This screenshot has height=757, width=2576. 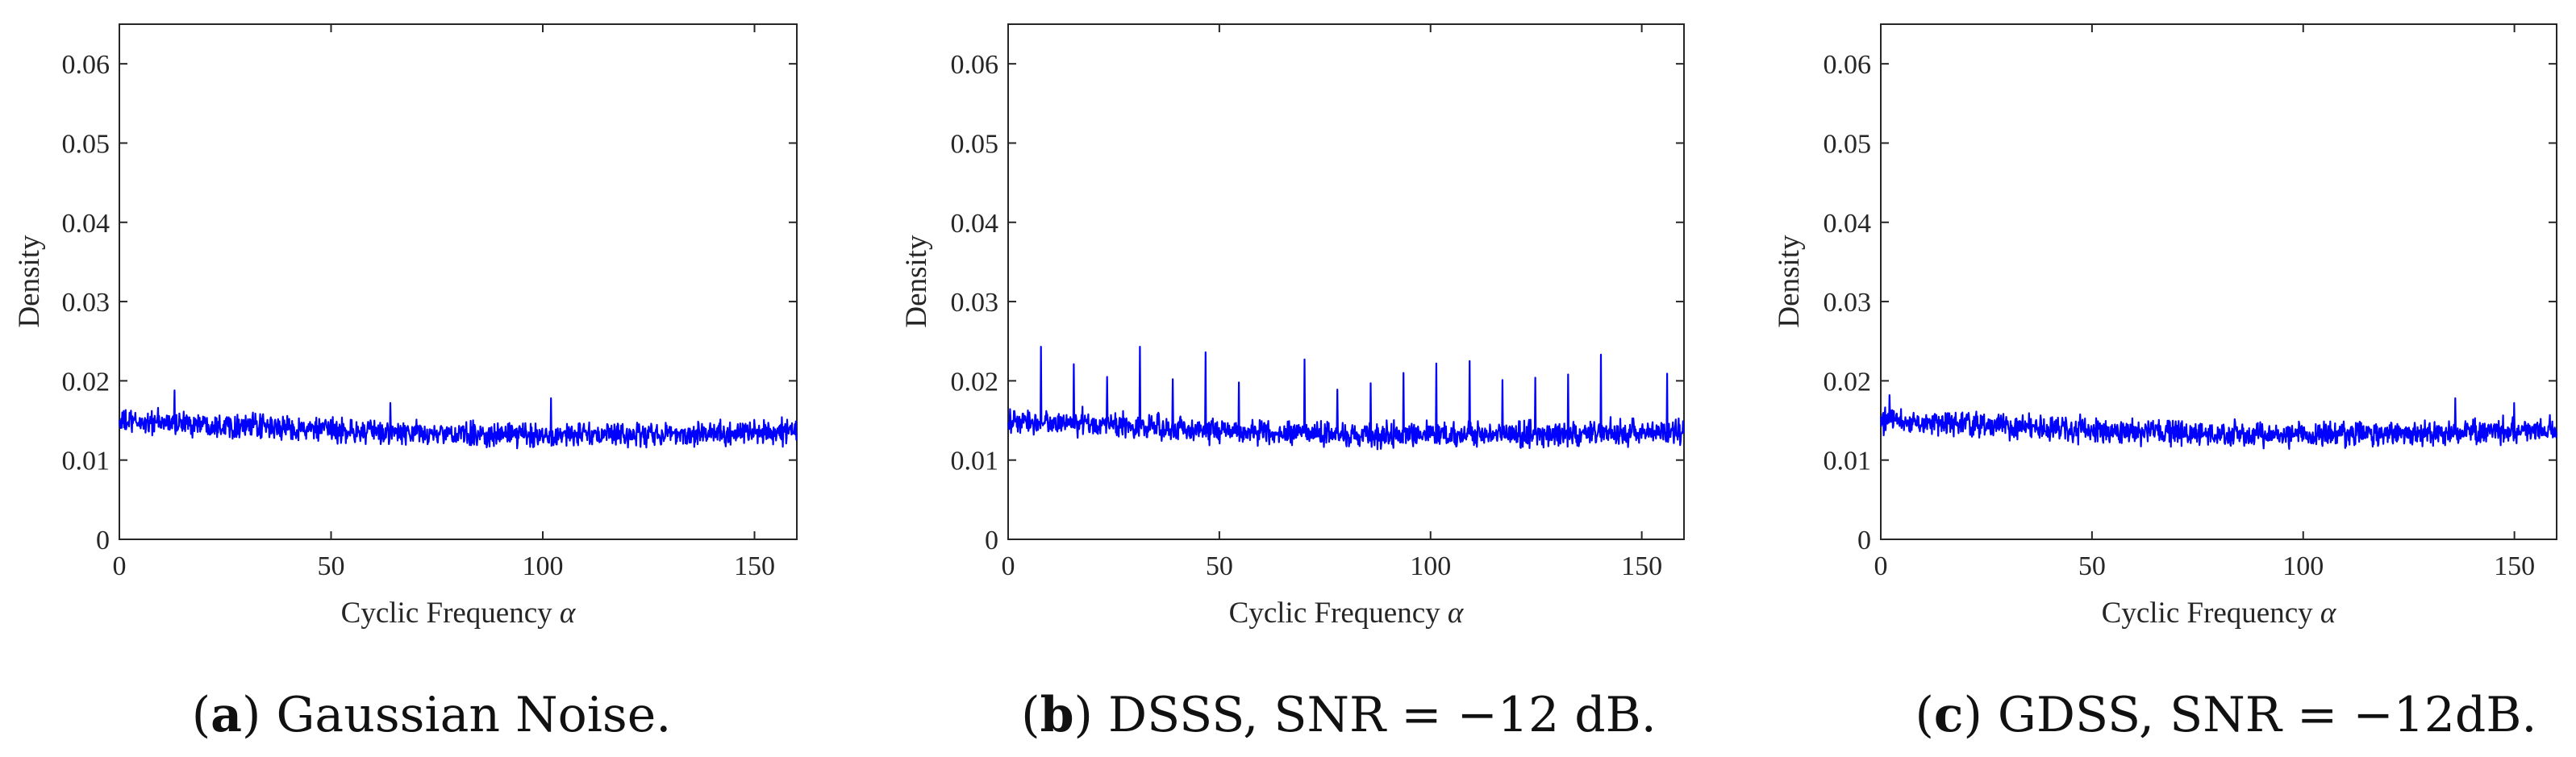 What do you see at coordinates (2225, 715) in the screenshot?
I see `caption: (c) GDSS, SNR = −12dB.` at bounding box center [2225, 715].